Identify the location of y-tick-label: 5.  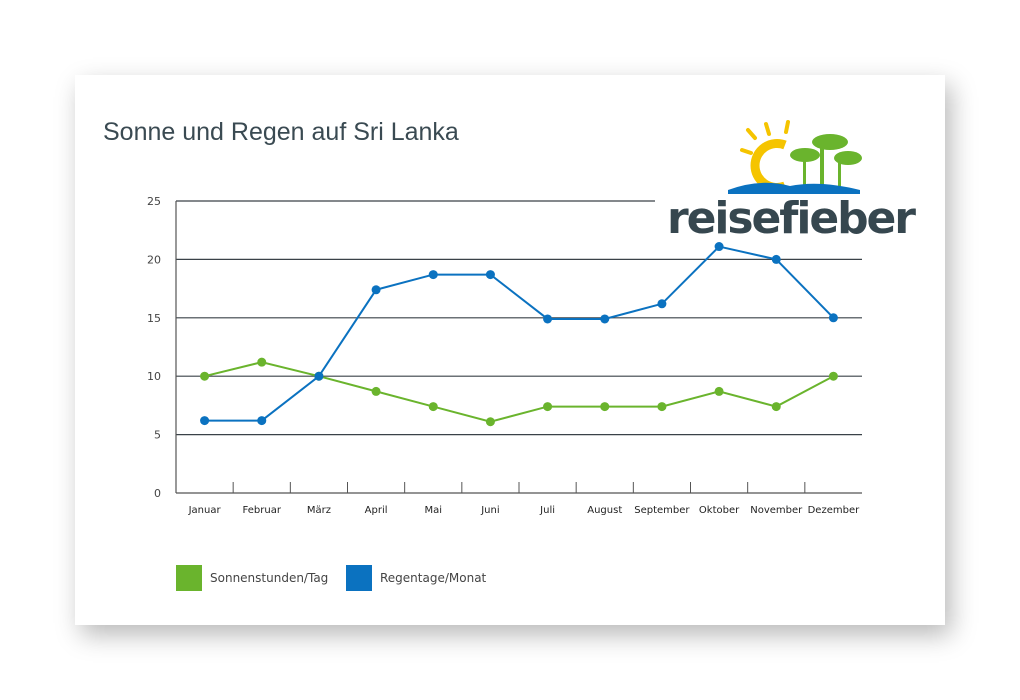
(157, 435).